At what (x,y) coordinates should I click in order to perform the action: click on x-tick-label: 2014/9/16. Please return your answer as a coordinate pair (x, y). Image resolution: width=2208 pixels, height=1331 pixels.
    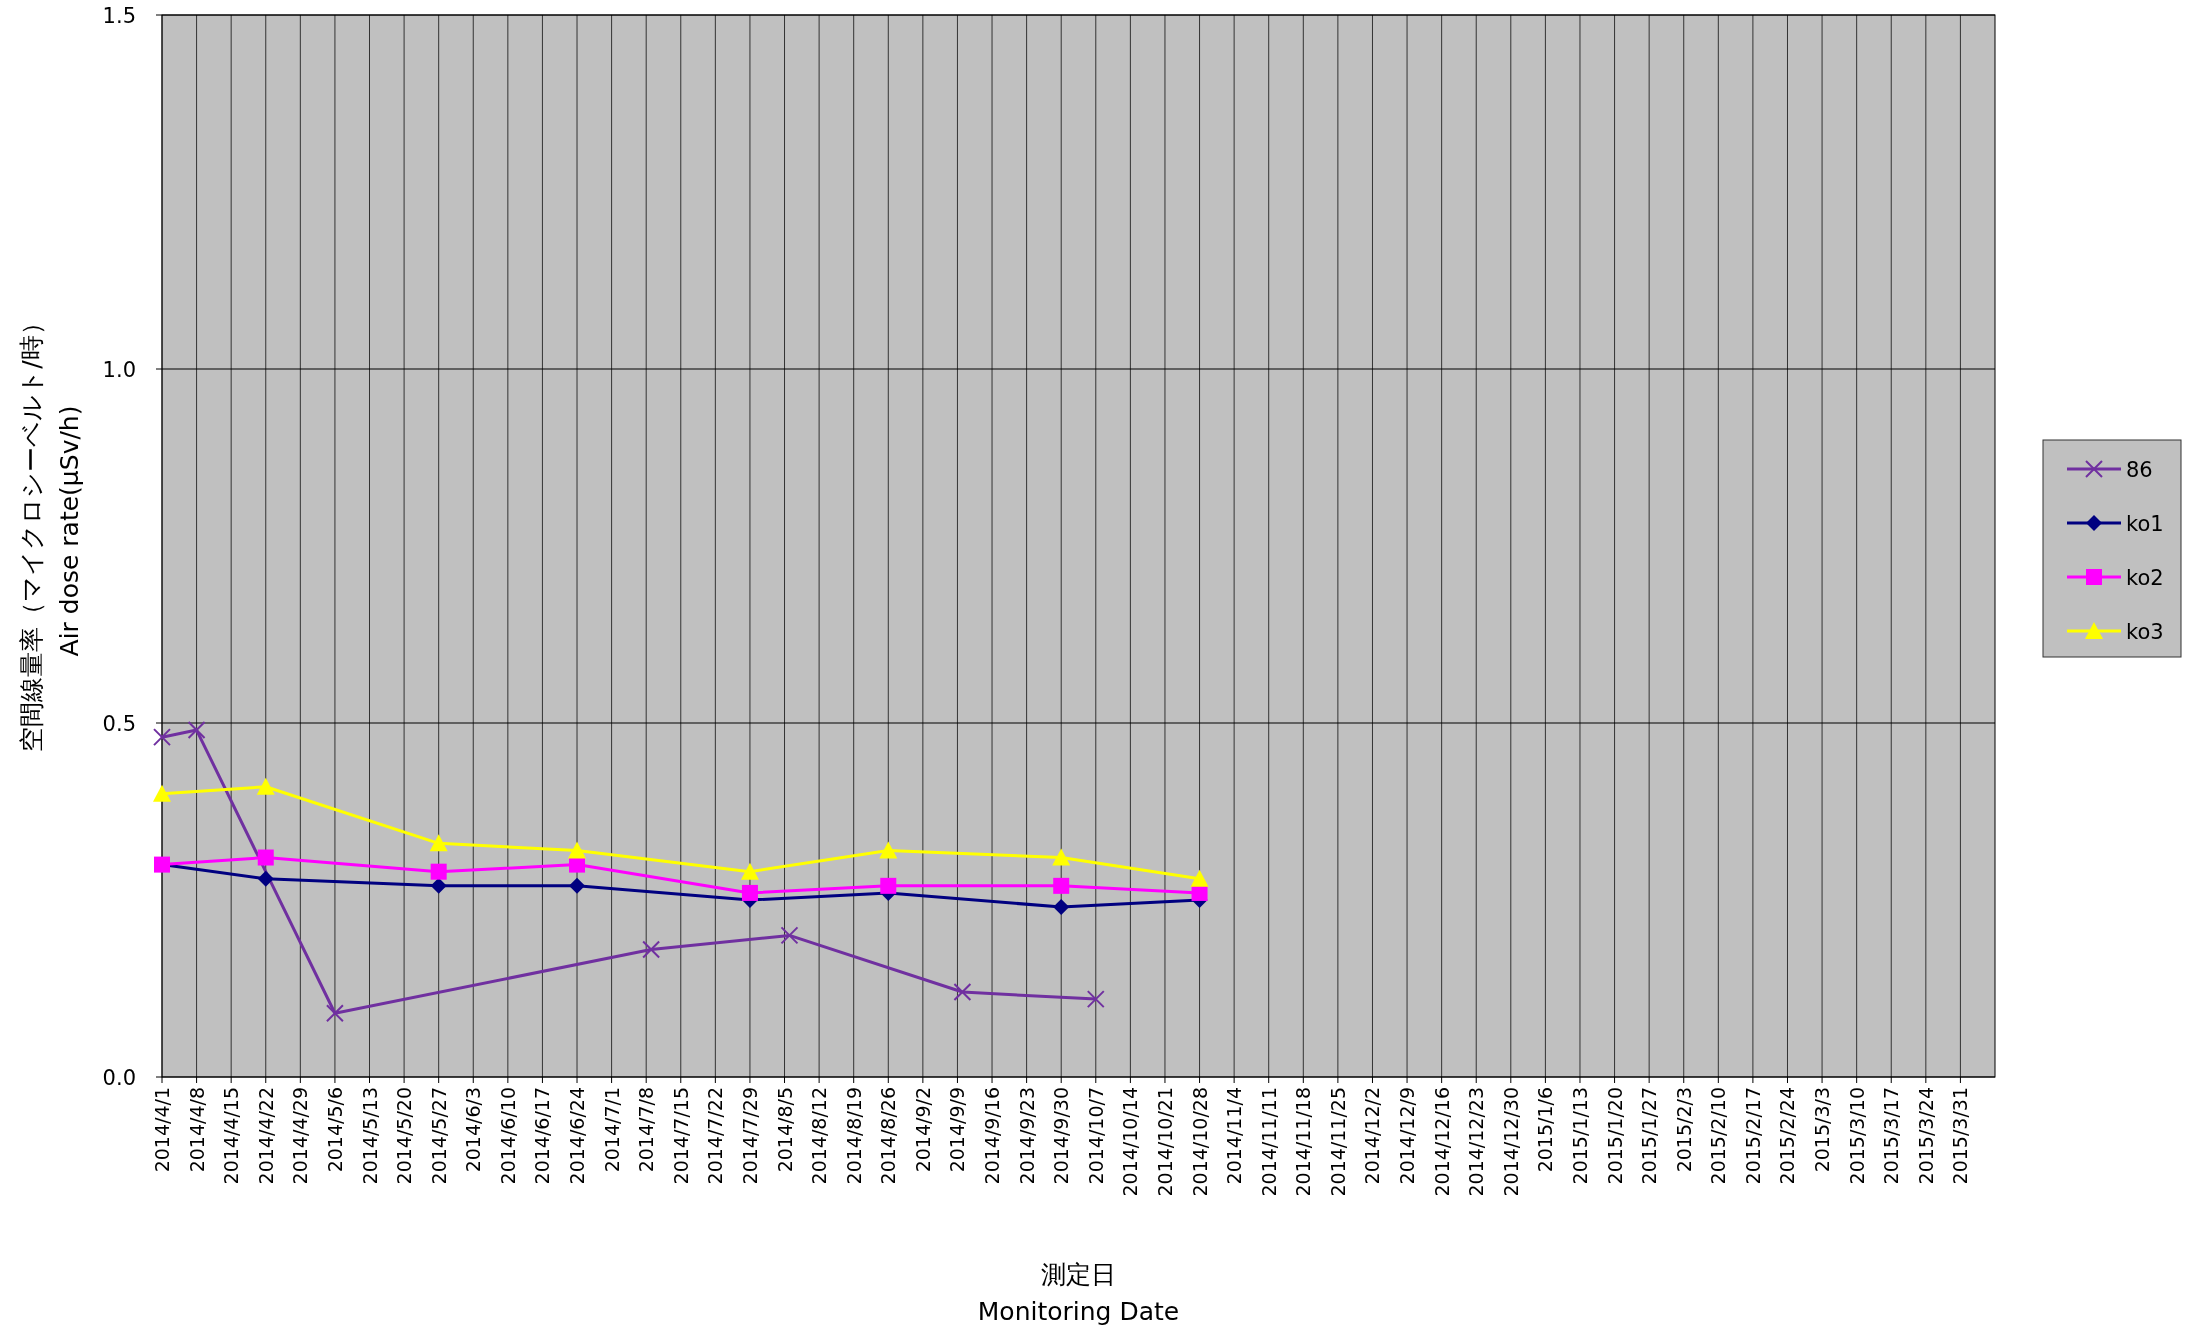
    Looking at the image, I should click on (992, 1136).